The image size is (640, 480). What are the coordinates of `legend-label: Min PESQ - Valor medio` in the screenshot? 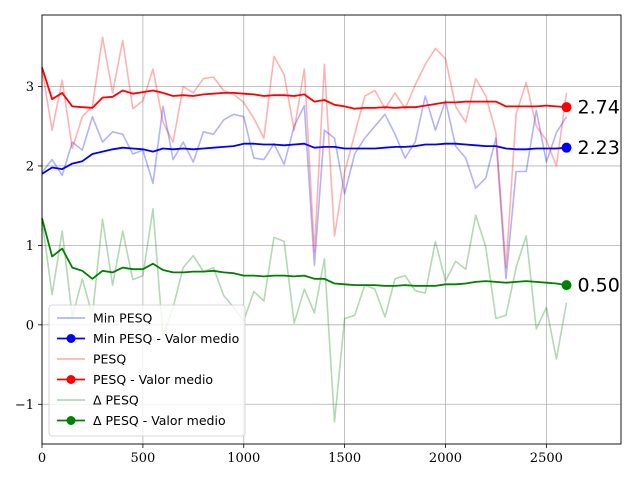 It's located at (166, 338).